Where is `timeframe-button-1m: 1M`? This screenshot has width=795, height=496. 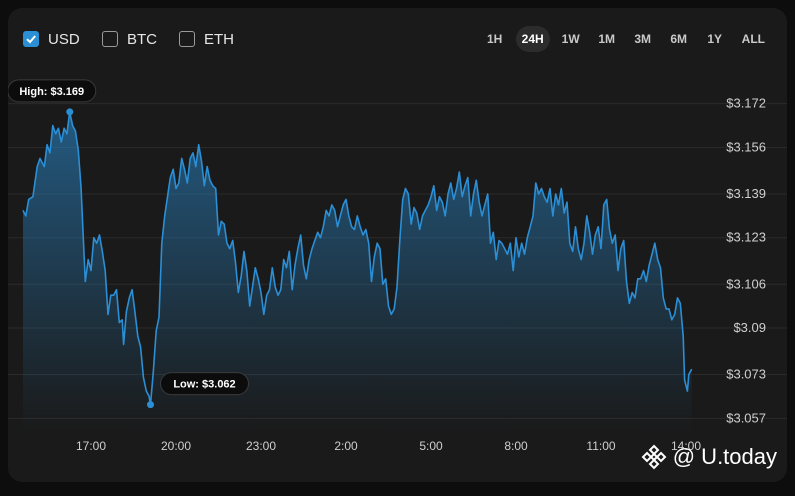 timeframe-button-1m: 1M is located at coordinates (606, 39).